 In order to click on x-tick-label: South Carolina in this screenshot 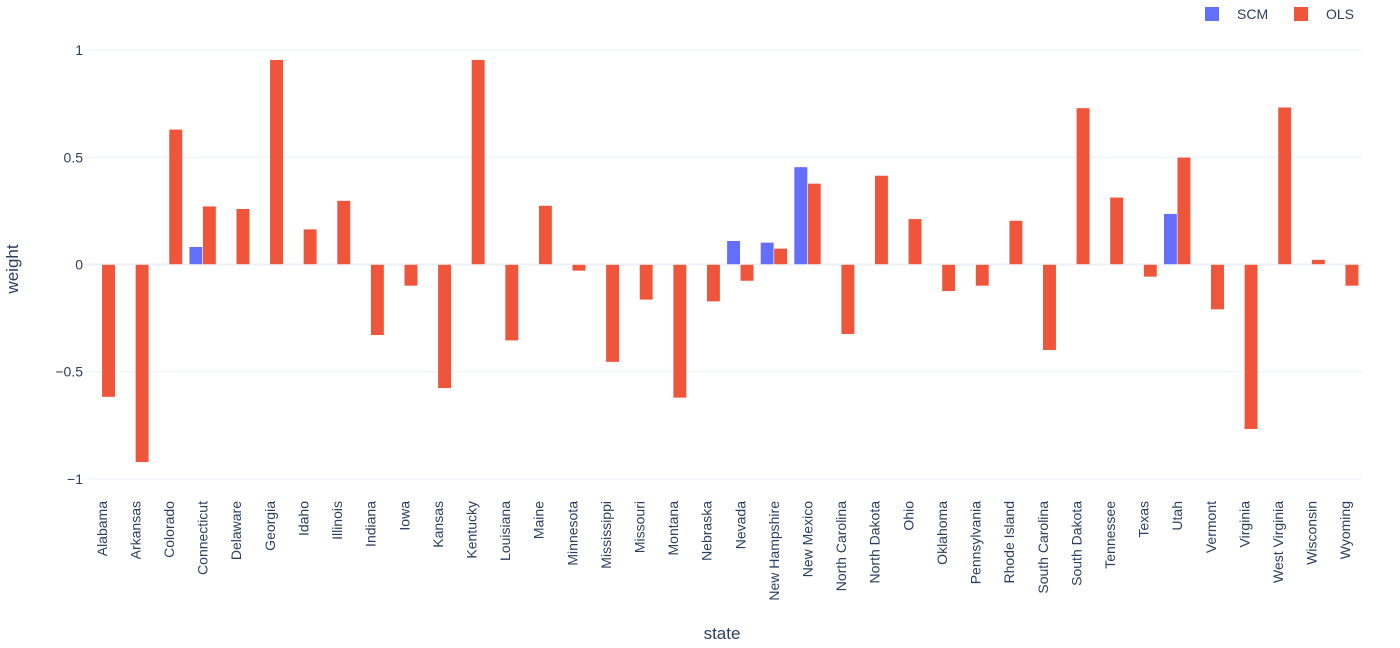, I will do `click(1043, 547)`.